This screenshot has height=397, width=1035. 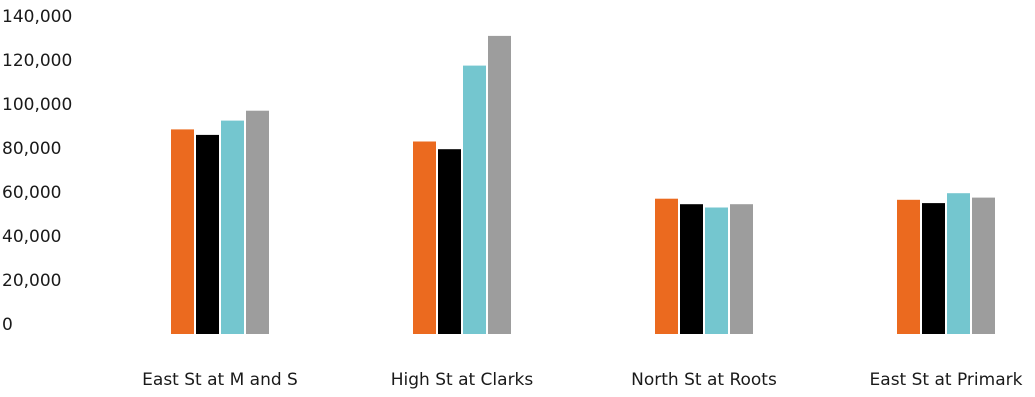 What do you see at coordinates (220, 380) in the screenshot?
I see `x-category-label: East St at M and S` at bounding box center [220, 380].